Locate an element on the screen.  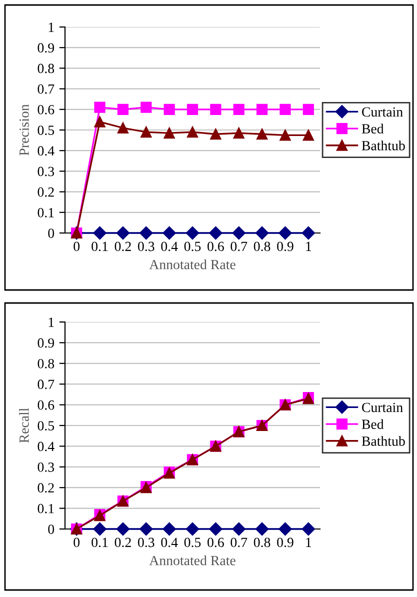
y-axis-title: Recall is located at coordinates (24, 425).